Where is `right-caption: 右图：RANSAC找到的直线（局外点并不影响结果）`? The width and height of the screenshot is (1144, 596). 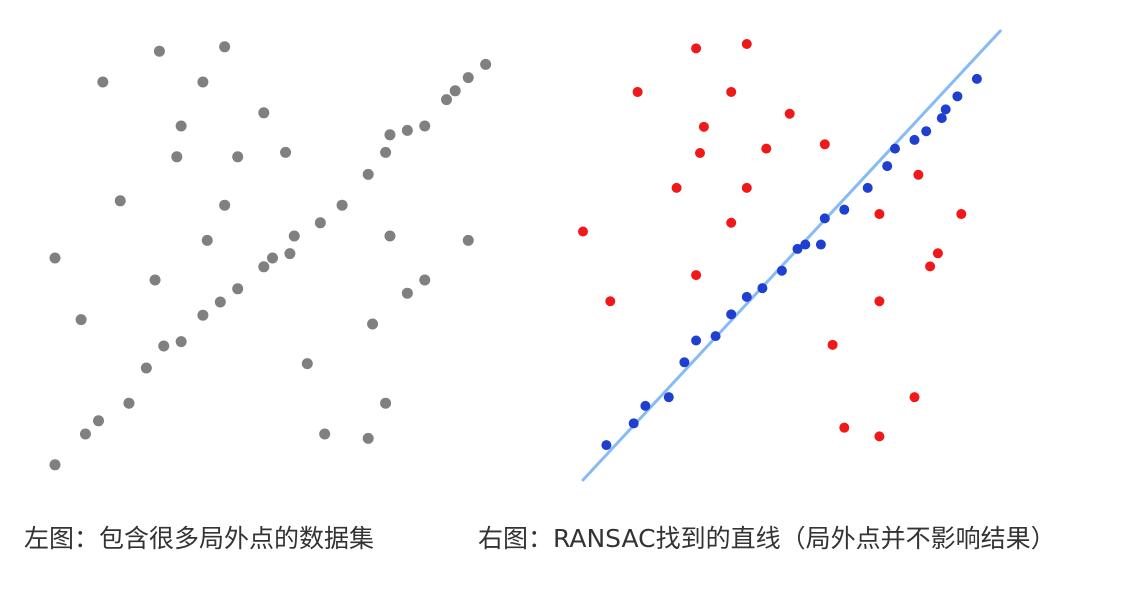
right-caption: 右图：RANSAC找到的直线（局外点并不影响结果） is located at coordinates (767, 538).